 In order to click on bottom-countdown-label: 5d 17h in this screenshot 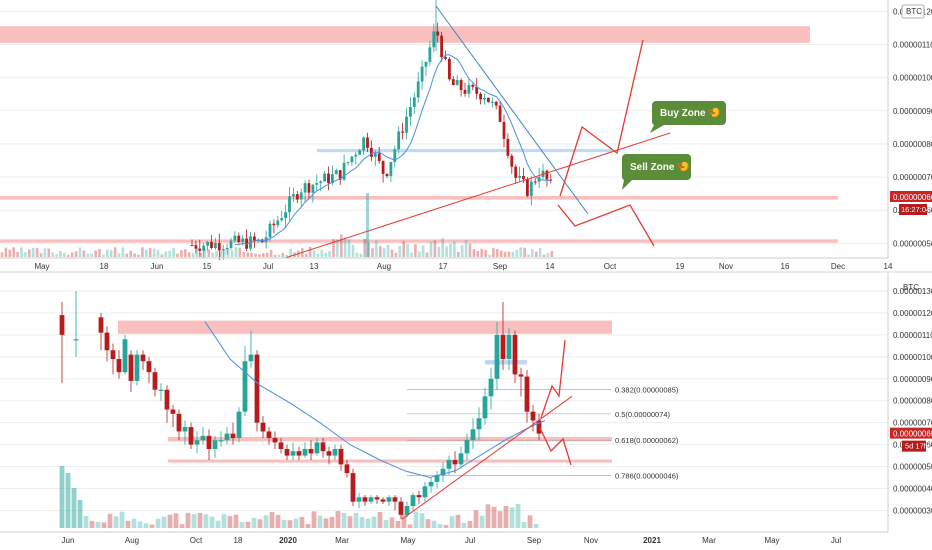, I will do `click(916, 446)`.